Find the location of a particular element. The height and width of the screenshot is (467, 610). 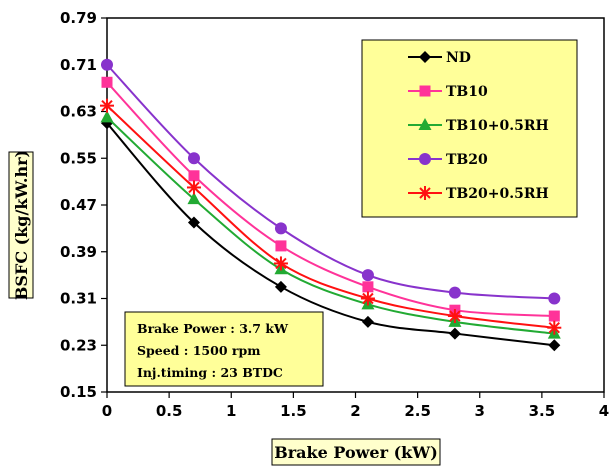

y-tick-label: 0.55 is located at coordinates (78, 158).